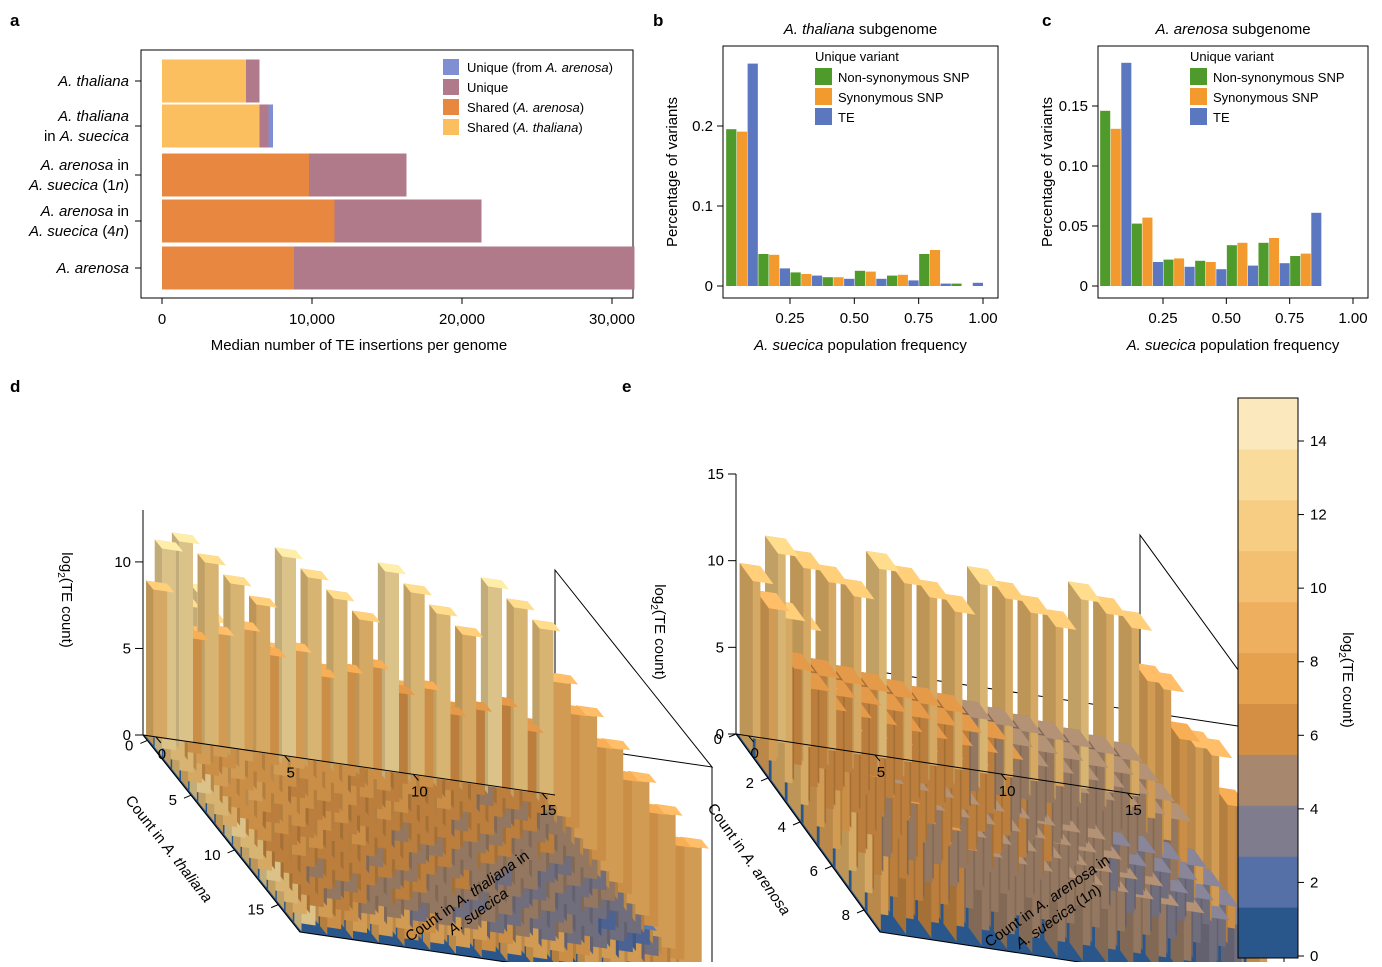 The height and width of the screenshot is (967, 1382). Describe the element at coordinates (1221, 117) in the screenshot. I see `legend-label: TE` at that location.